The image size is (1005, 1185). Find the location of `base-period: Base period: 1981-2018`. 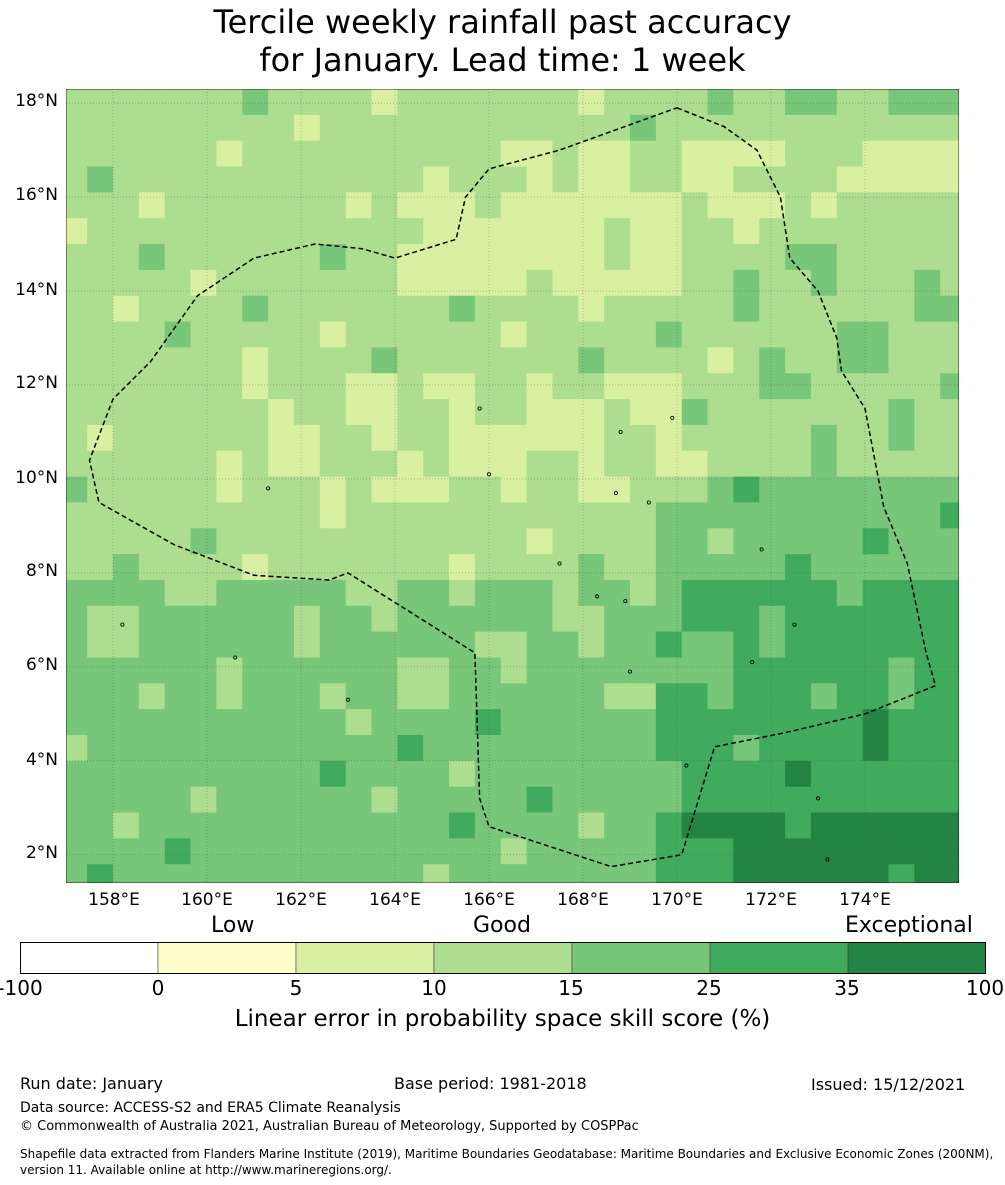

base-period: Base period: 1981-2018 is located at coordinates (490, 1083).